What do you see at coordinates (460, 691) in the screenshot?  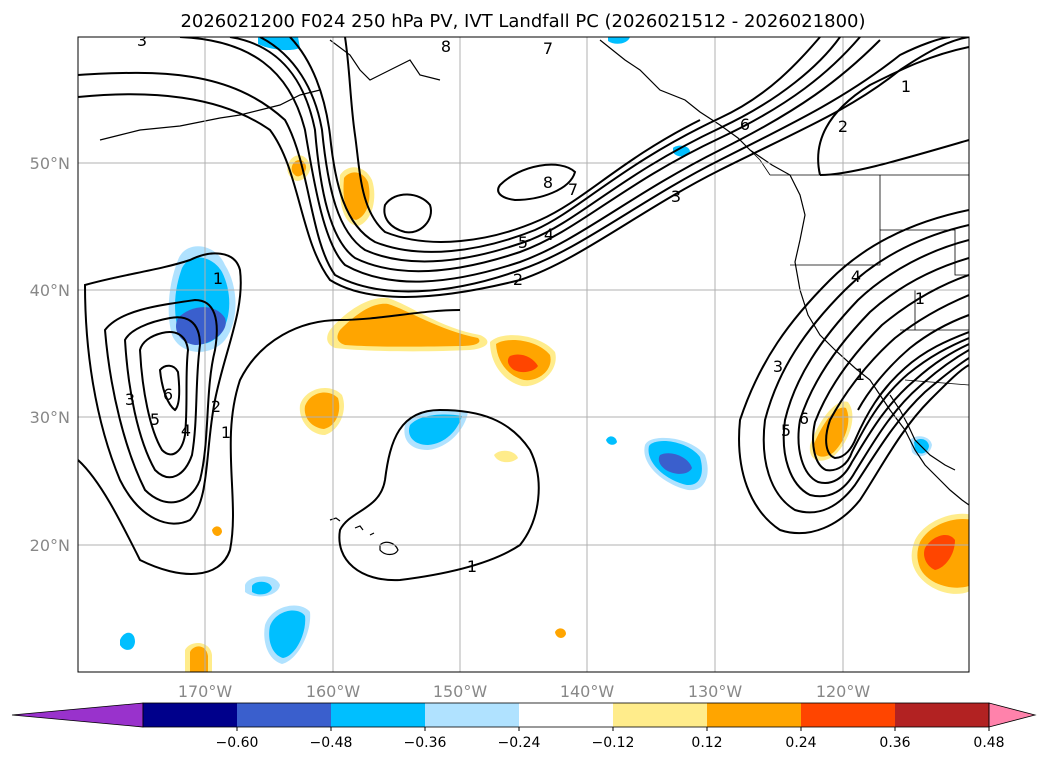 I see `lon-tick-label: 150°W` at bounding box center [460, 691].